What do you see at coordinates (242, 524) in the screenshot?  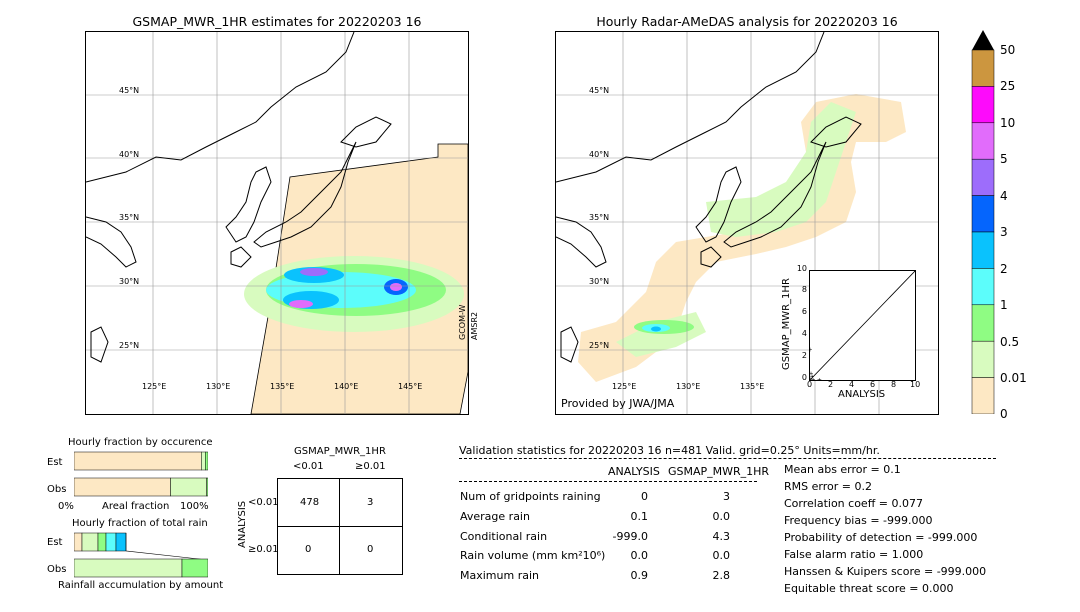 I see `contingency-ylabel: ANALYSIS` at bounding box center [242, 524].